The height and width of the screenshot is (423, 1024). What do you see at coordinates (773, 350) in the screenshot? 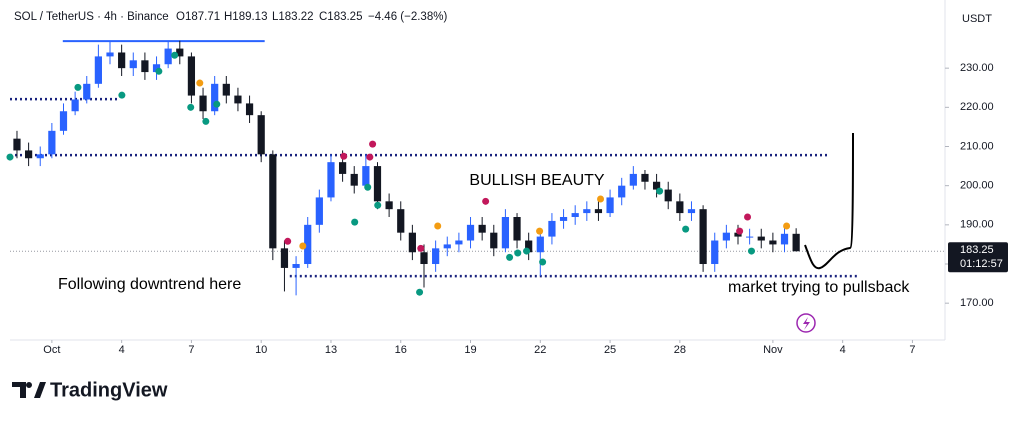
I see `x-tick-label: Nov` at bounding box center [773, 350].